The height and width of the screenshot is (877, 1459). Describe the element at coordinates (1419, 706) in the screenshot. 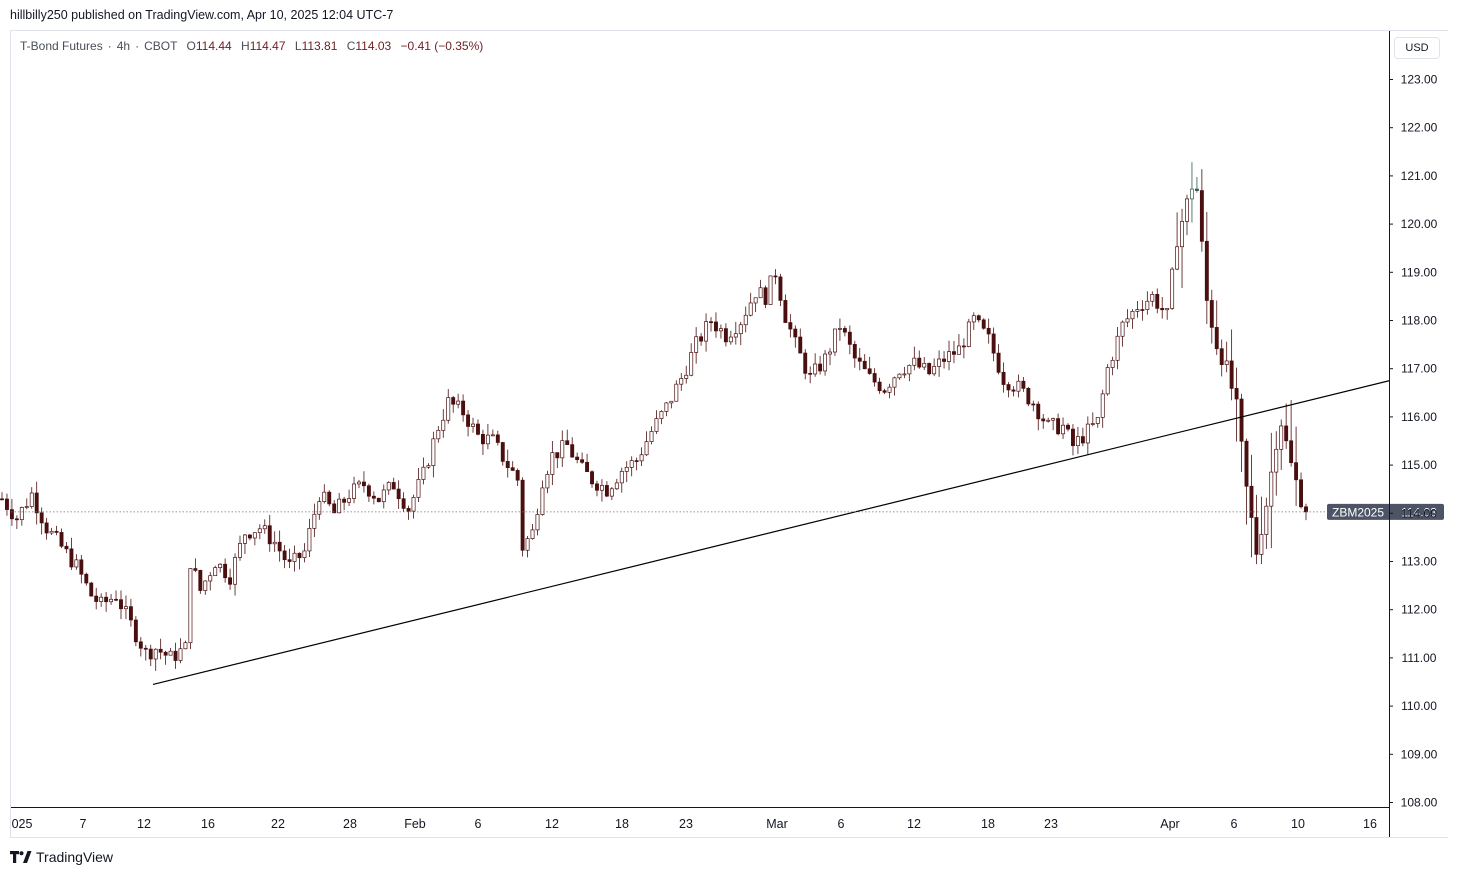

I see `price-tick-label: 110.00` at that location.